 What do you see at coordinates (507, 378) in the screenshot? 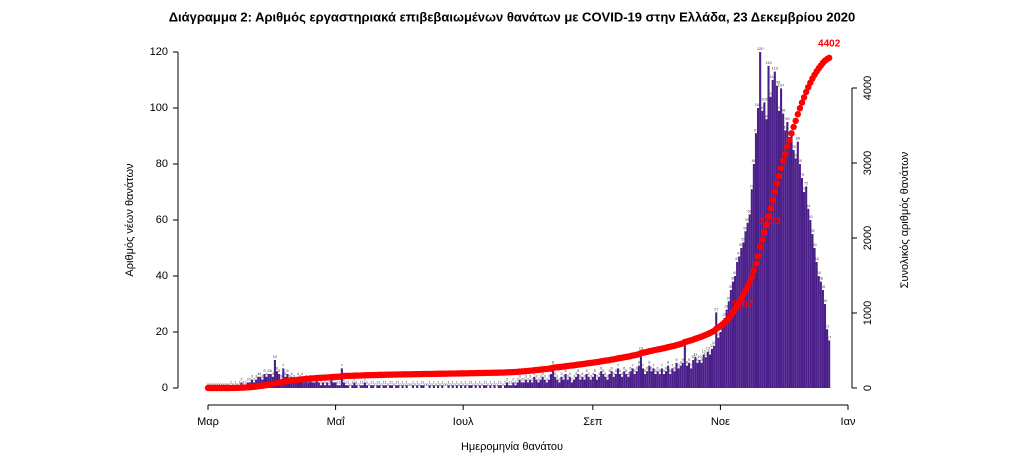
I see `bar-label: 2` at bounding box center [507, 378].